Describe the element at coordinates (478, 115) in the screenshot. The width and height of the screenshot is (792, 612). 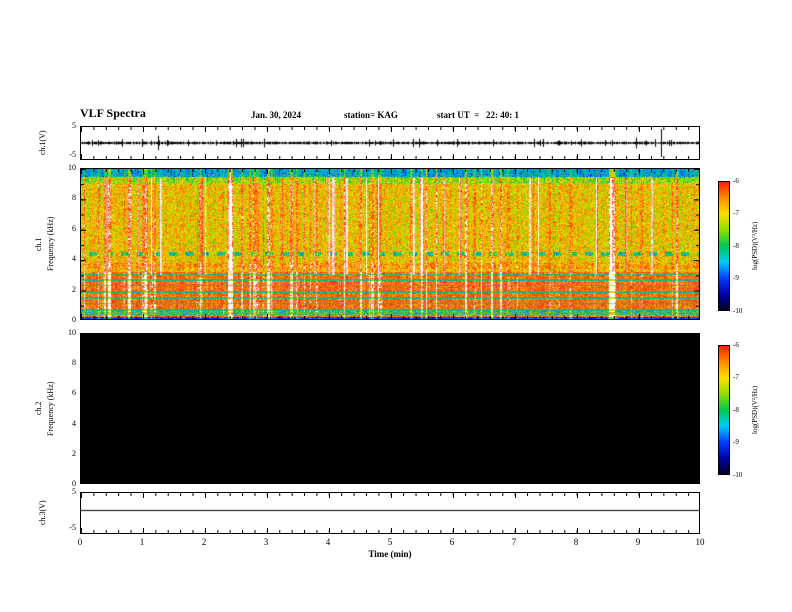
I see `header-start-ut: start UT = 22: 40: 1` at that location.